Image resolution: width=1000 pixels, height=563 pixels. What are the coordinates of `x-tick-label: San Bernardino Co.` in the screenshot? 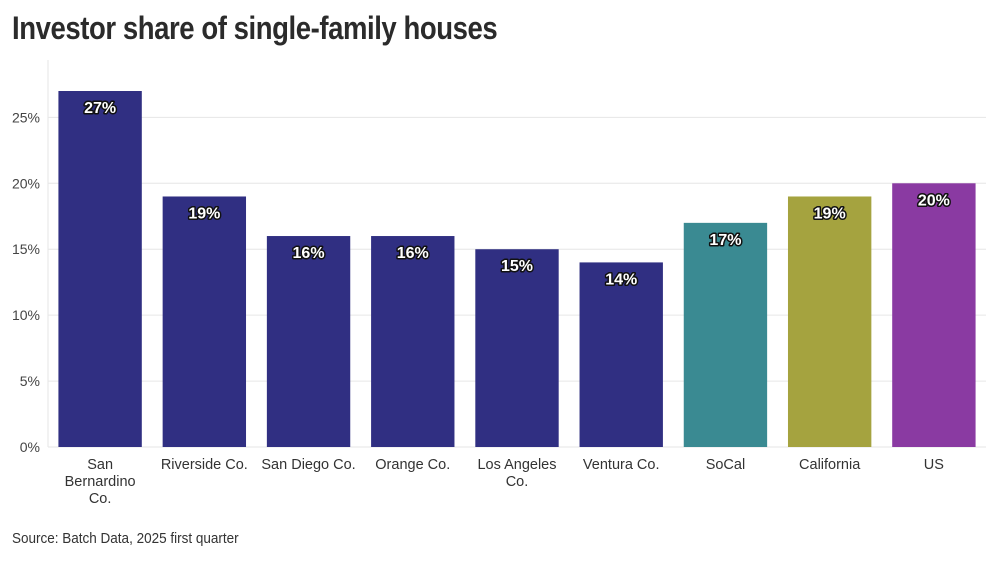 It's located at (100, 482).